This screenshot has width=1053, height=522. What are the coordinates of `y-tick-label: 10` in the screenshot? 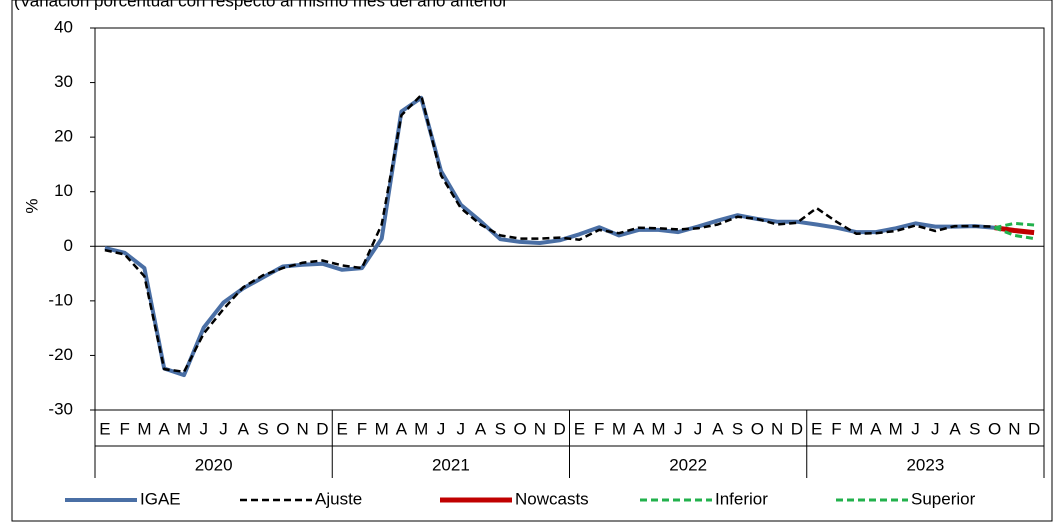 It's located at (63, 190).